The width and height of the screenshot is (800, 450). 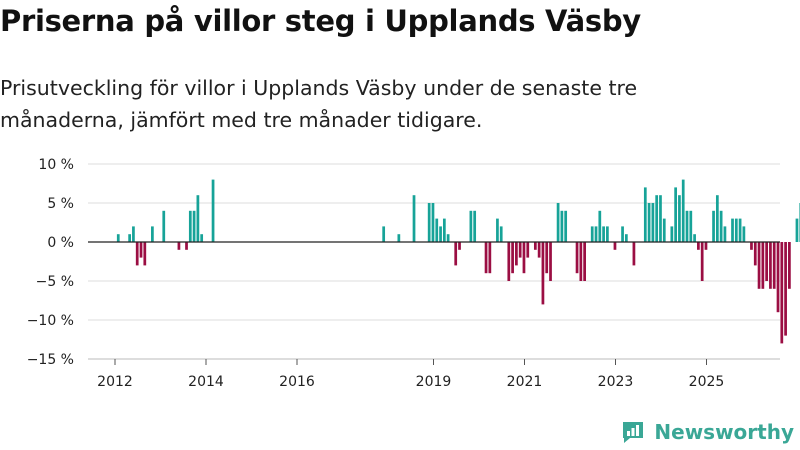 What do you see at coordinates (56, 165) in the screenshot?
I see `y-tick-label: 10 %` at bounding box center [56, 165].